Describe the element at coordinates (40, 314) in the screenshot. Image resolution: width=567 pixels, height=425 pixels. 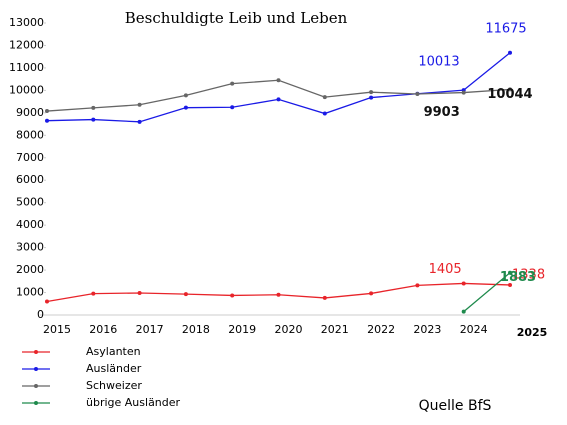
I see `y-tick-label: 0` at that location.